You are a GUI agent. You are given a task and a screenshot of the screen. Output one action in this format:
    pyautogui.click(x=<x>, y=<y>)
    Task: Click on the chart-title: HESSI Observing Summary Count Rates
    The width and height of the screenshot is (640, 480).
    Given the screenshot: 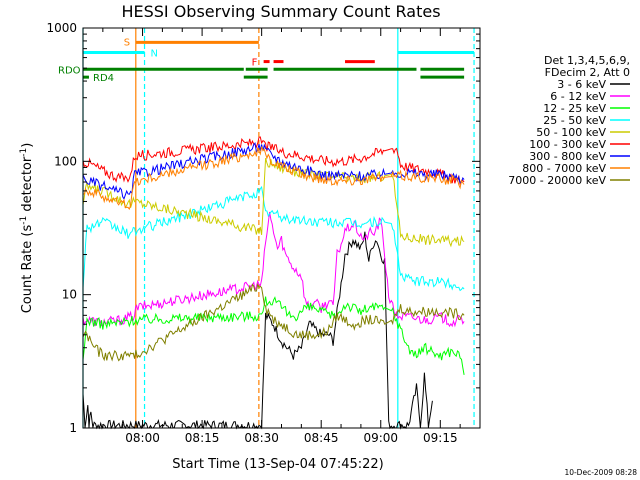 What is the action you would take?
    pyautogui.click(x=280, y=11)
    